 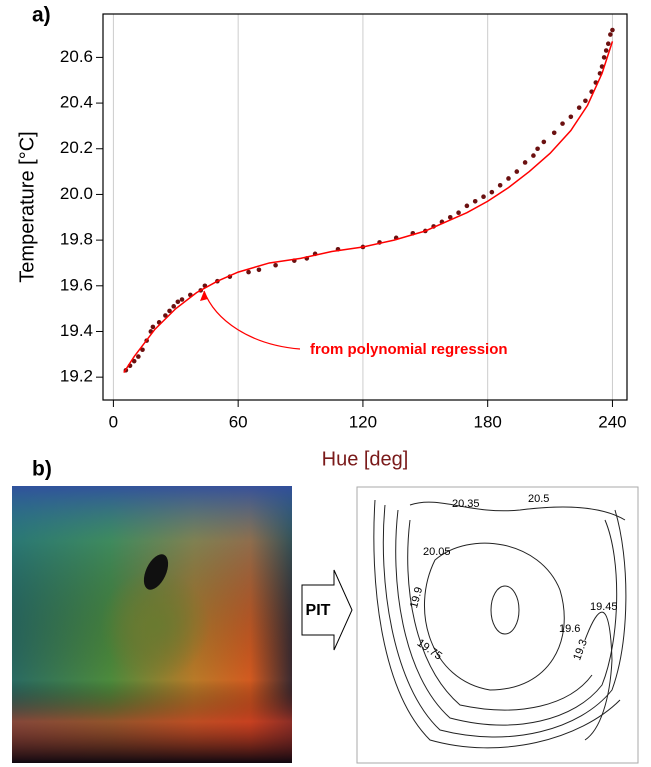 I want to click on x-tick-label: 120, so click(x=363, y=421).